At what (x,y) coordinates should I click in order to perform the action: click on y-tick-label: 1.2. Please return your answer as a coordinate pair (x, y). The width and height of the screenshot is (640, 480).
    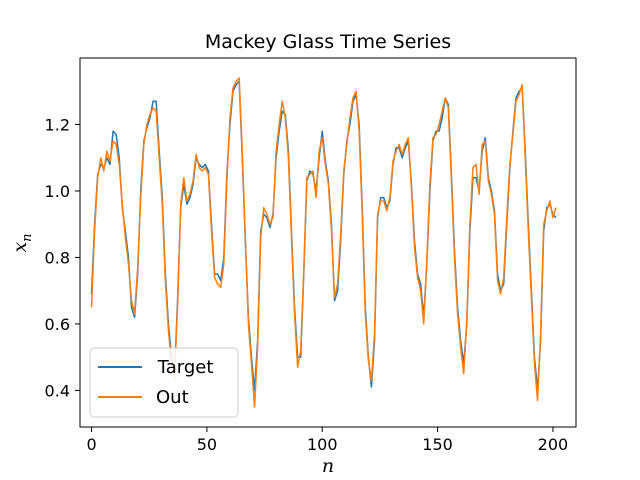
    Looking at the image, I should click on (57, 124).